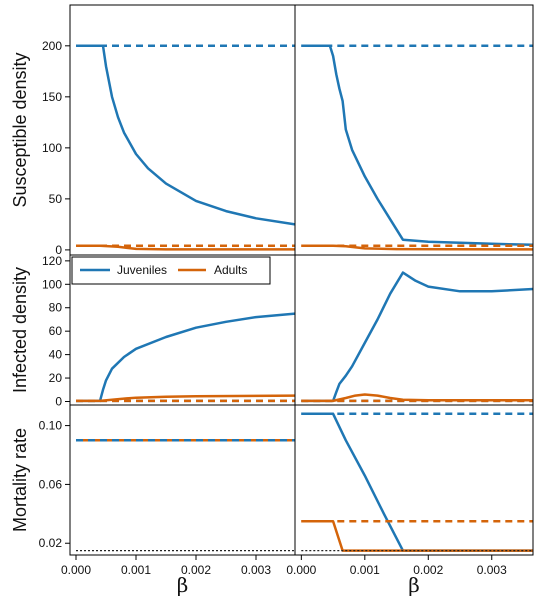 Image resolution: width=556 pixels, height=601 pixels. Describe the element at coordinates (230, 270) in the screenshot. I see `legend-label-adults: Adults` at that location.